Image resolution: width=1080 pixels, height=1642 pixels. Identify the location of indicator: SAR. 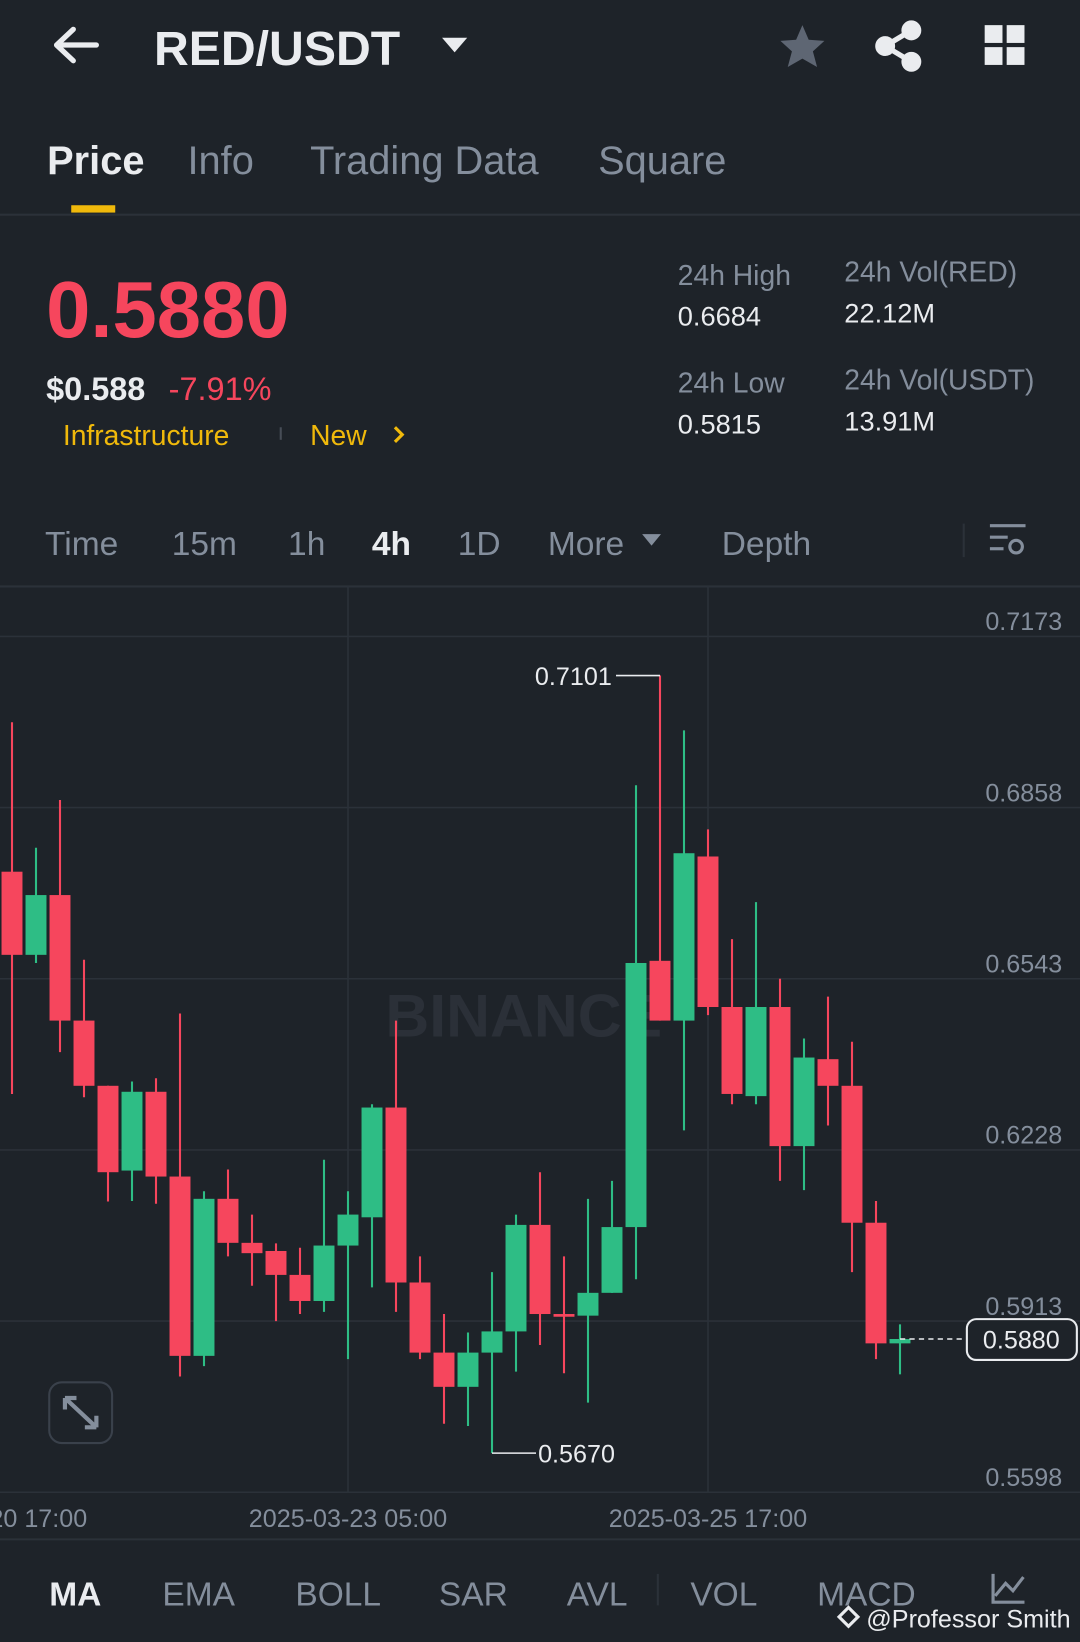
(473, 1594).